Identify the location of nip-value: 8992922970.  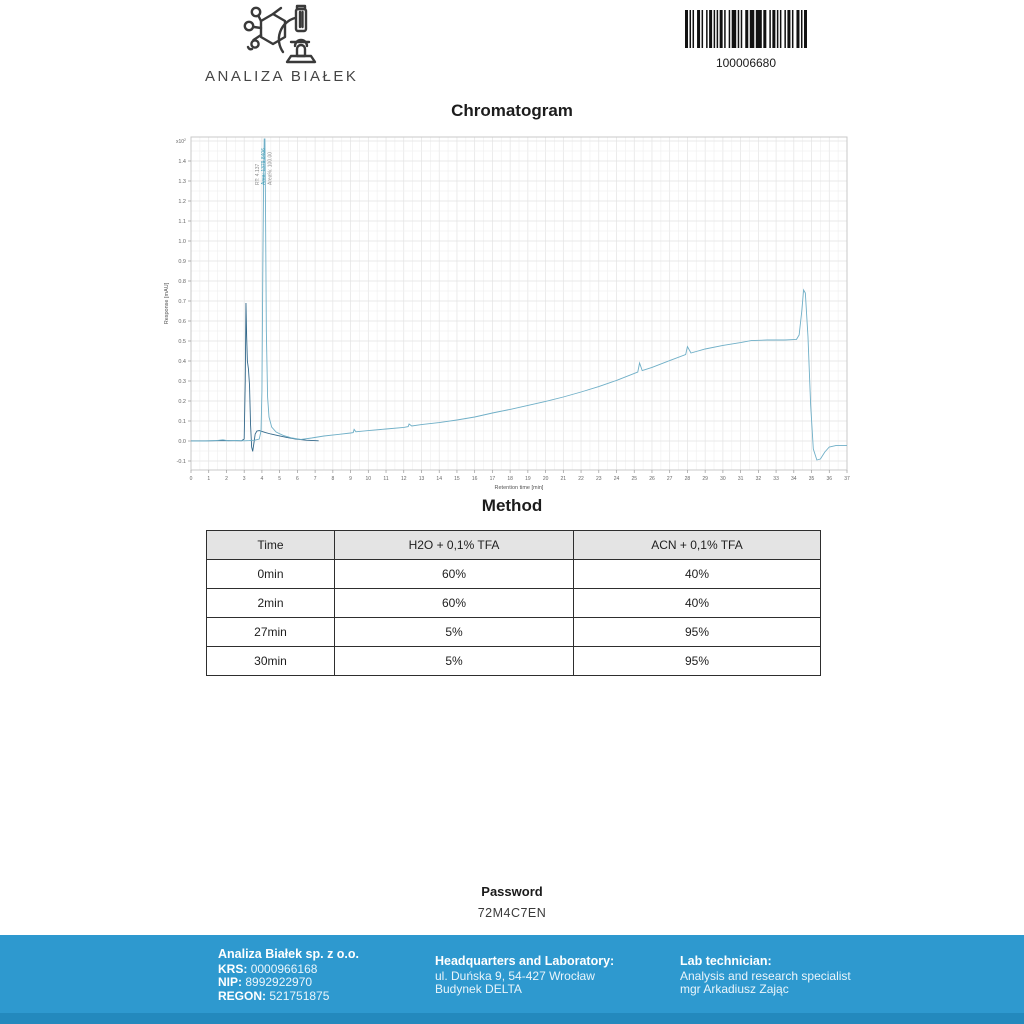
(279, 982).